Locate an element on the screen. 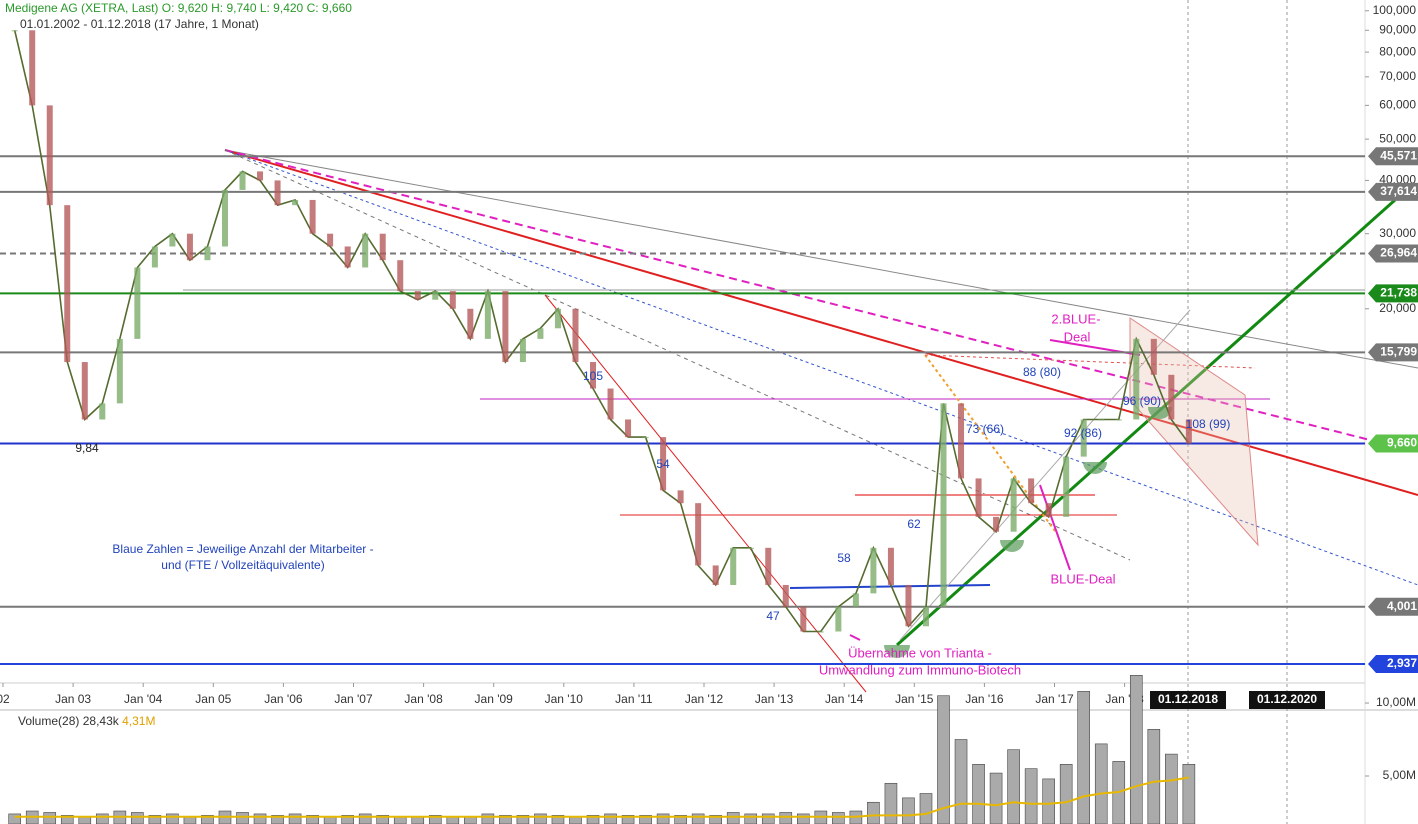  annotation: und (FTE / Vollzeitäquivalente) is located at coordinates (242, 565).